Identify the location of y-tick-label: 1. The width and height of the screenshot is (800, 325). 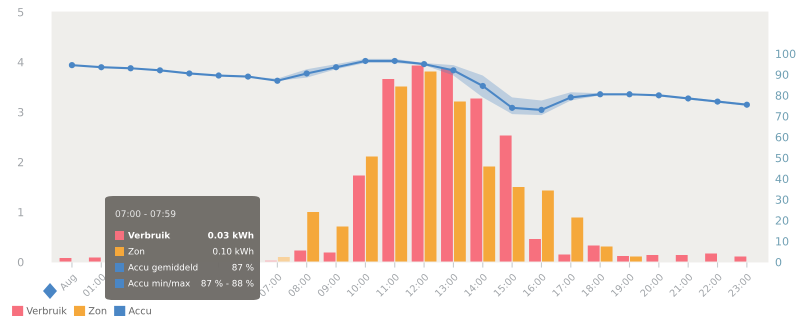
(21, 212).